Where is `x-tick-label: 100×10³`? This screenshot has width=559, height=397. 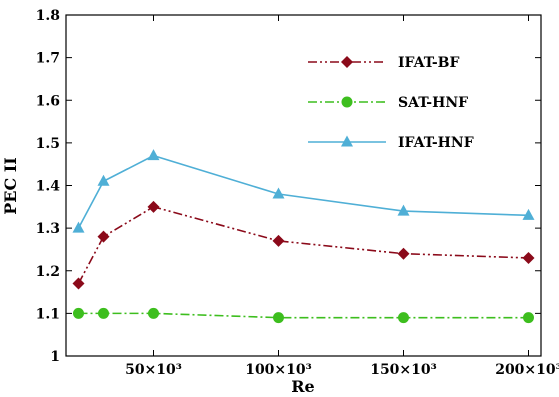
x-tick-label: 100×10³ is located at coordinates (278, 370).